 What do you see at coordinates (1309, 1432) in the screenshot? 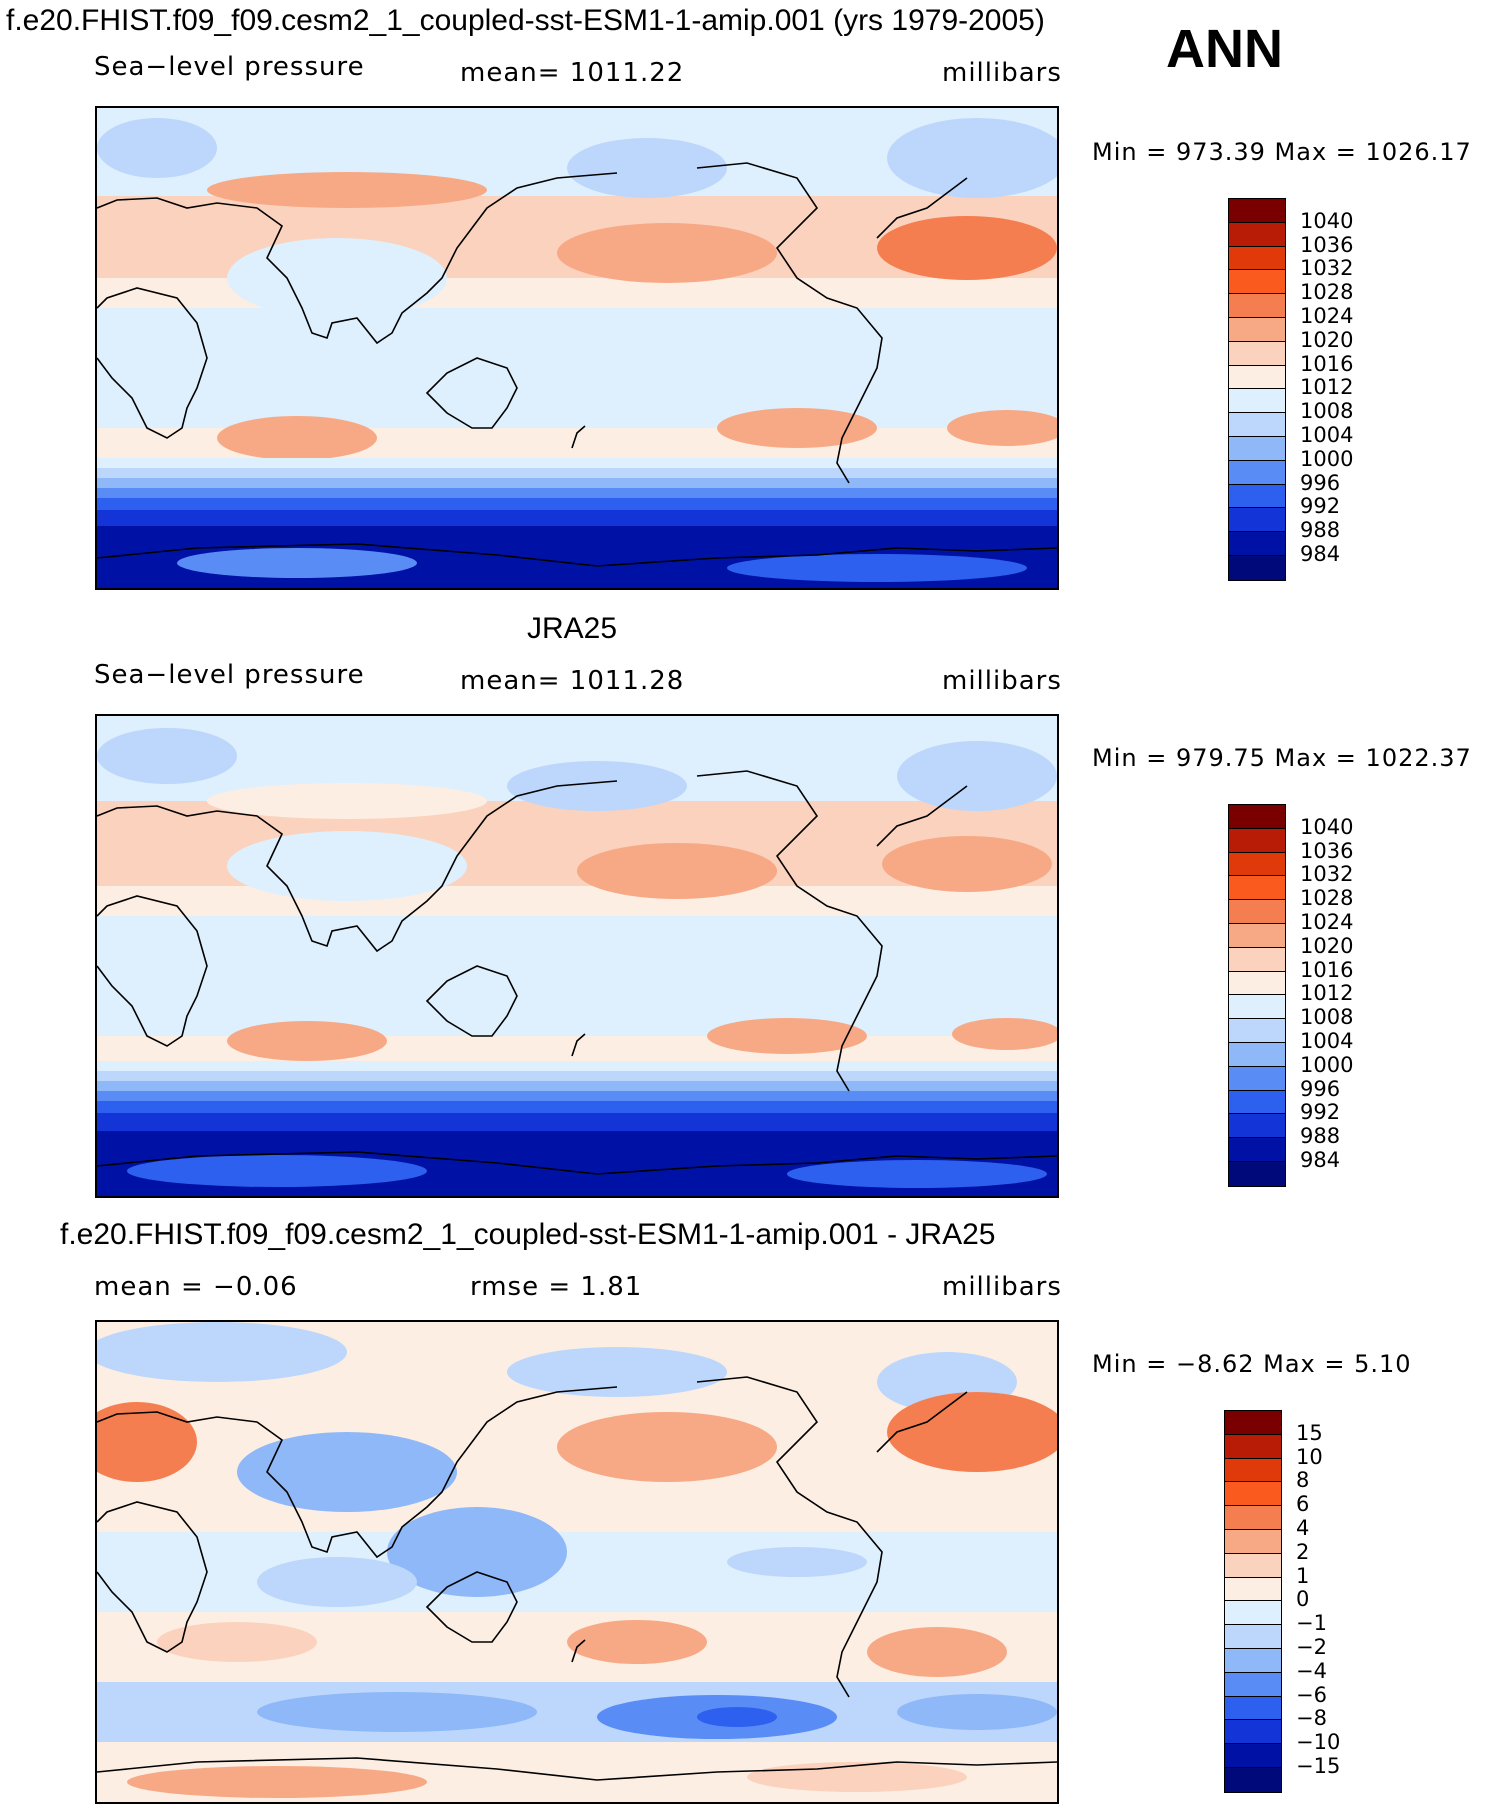
I see `colorbar-label: 15` at bounding box center [1309, 1432].